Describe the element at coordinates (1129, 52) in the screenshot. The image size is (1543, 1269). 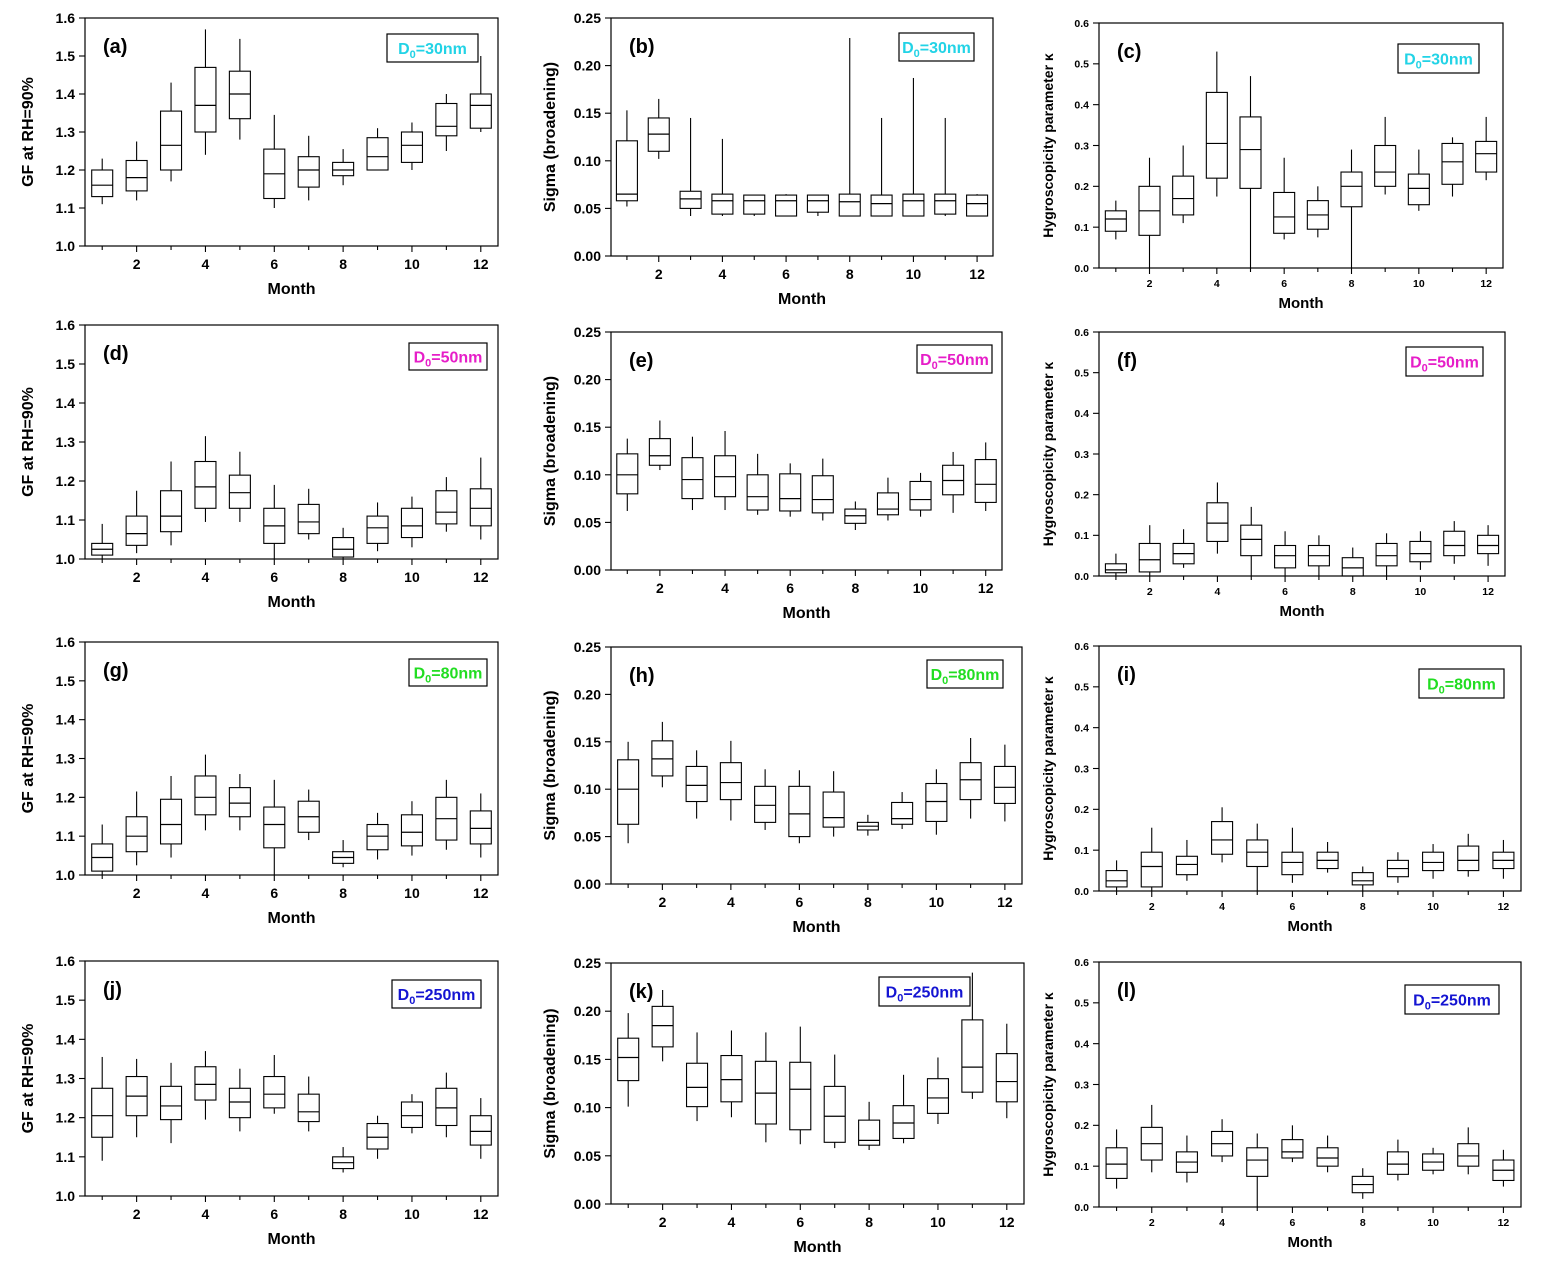
I see `panel-letter: (c)` at that location.